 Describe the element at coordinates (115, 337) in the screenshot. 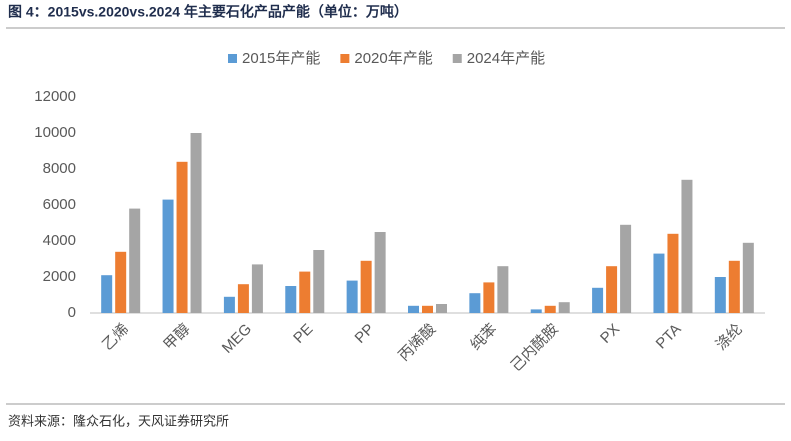

I see `x-tick-label: 乙烯` at that location.